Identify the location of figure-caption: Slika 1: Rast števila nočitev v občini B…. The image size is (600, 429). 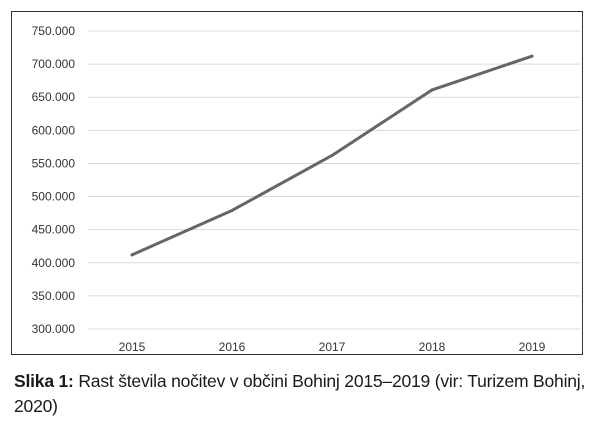
(301, 394).